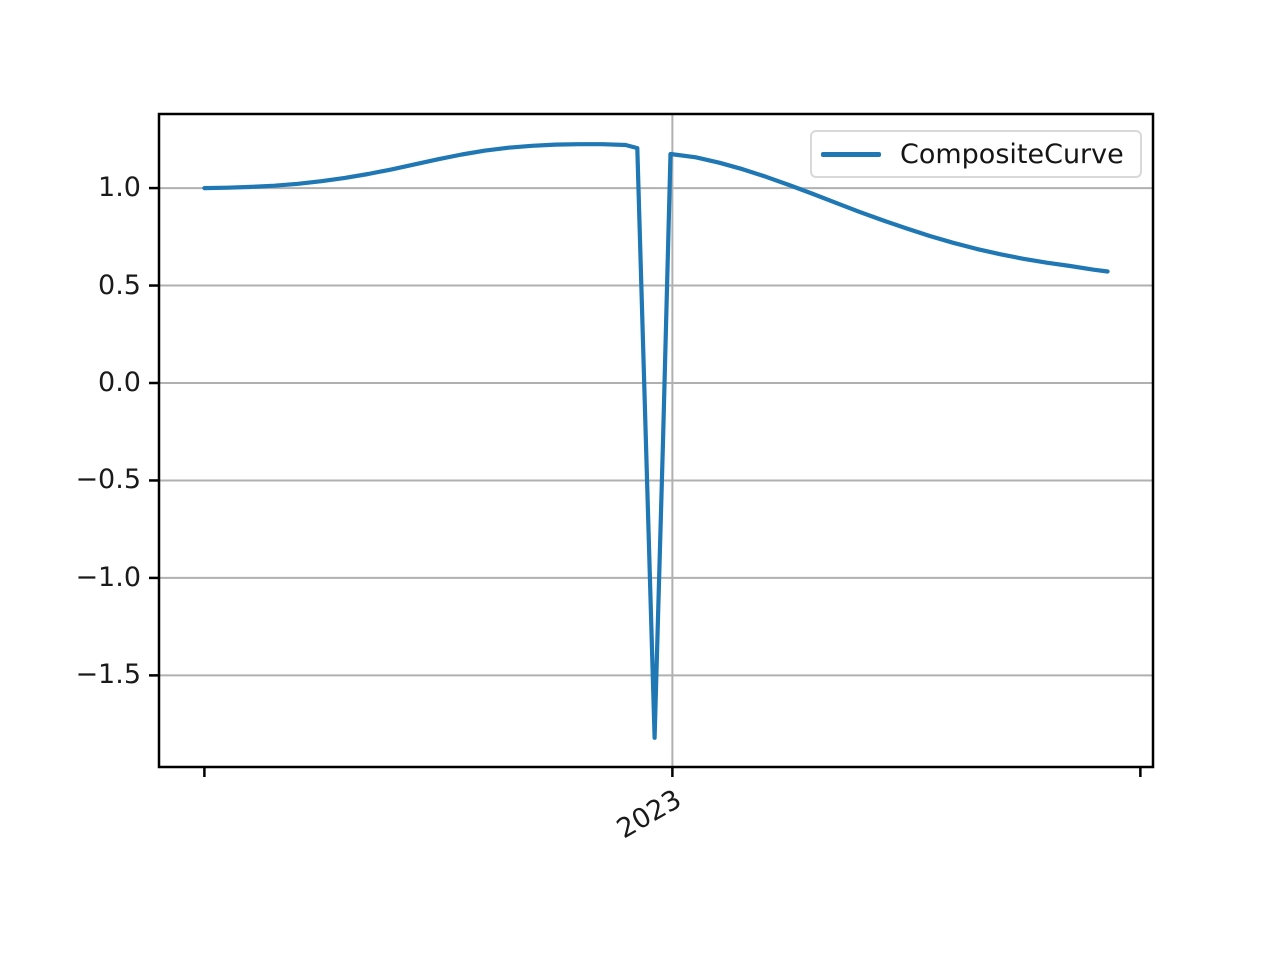 This screenshot has height=960, width=1280. I want to click on y-tick-label: 0.0, so click(119, 382).